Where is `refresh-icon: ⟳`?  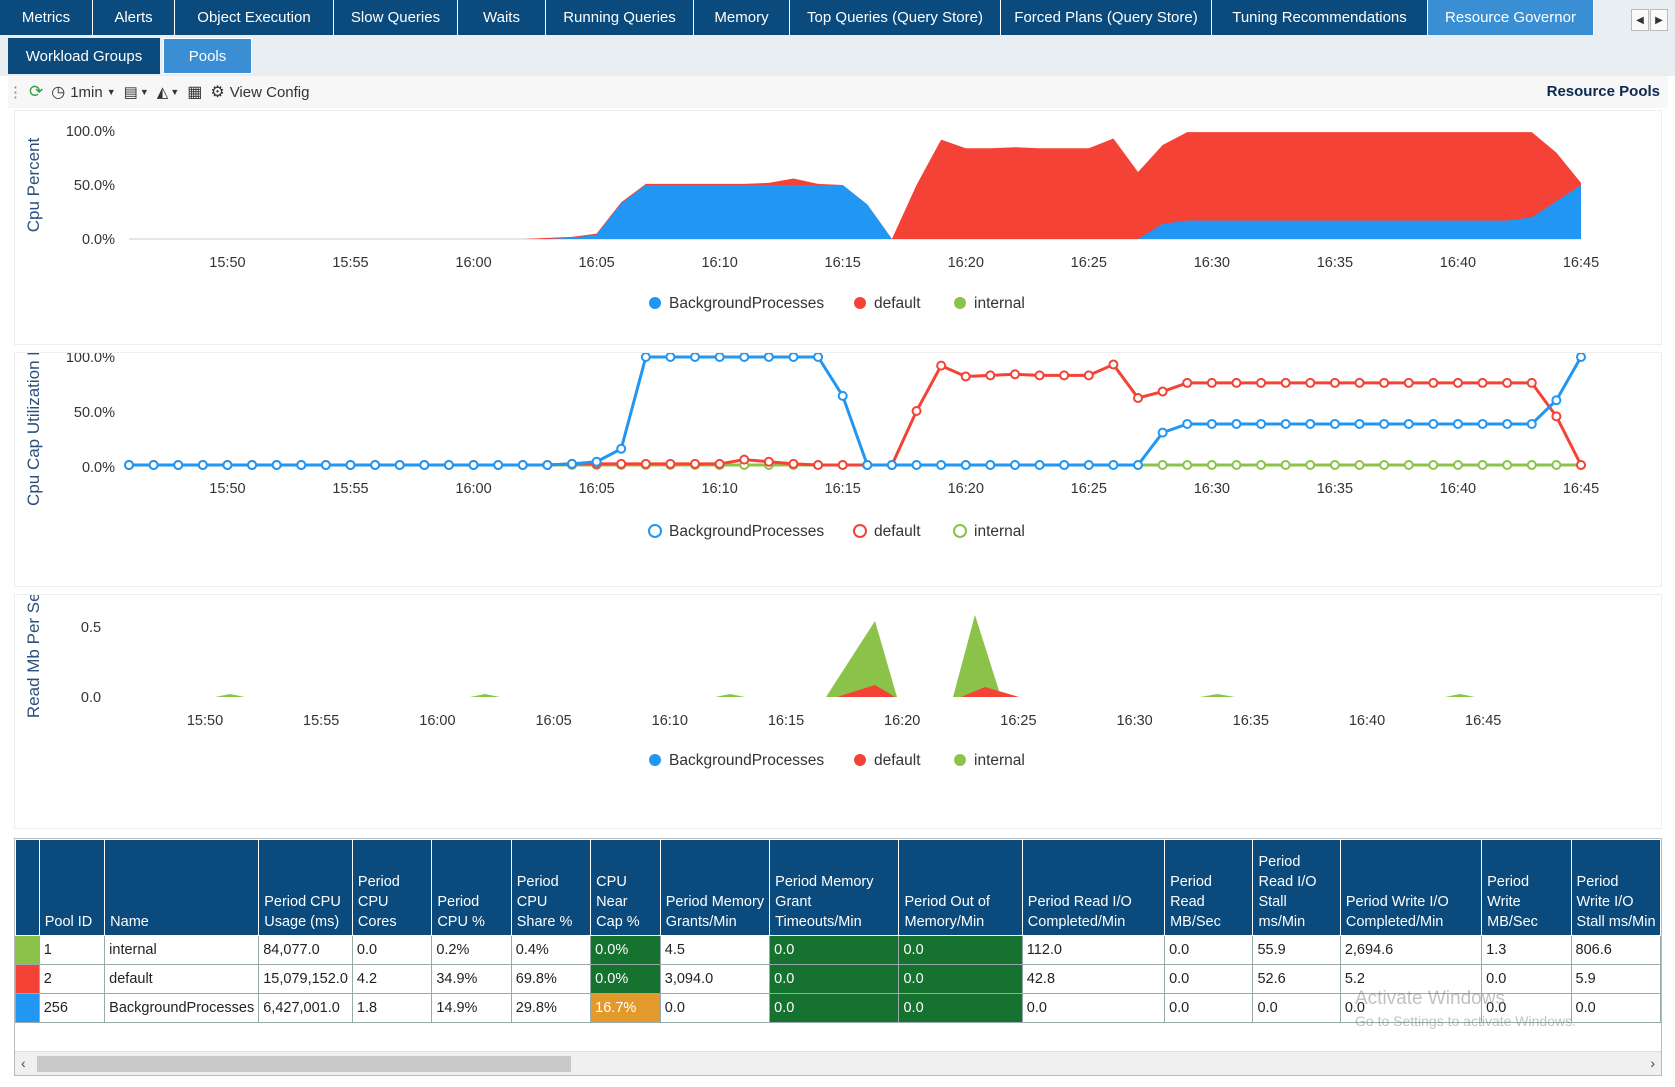
refresh-icon: ⟳ is located at coordinates (36, 91).